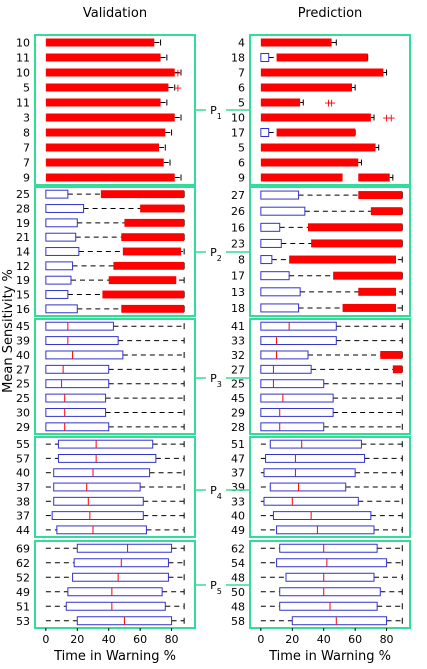 The width and height of the screenshot is (427, 669). I want to click on group-label: P1, so click(216, 112).